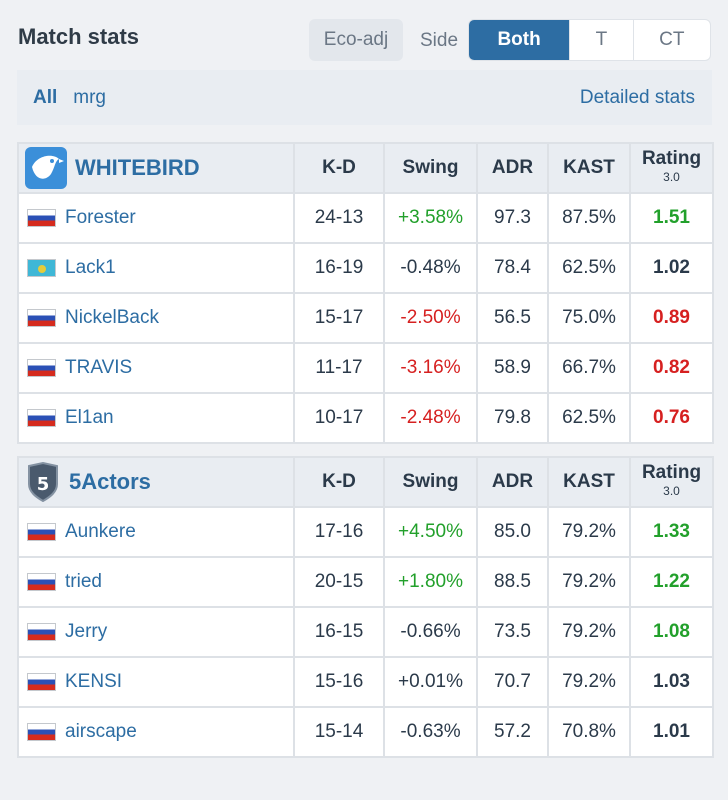 The image size is (728, 800). Describe the element at coordinates (339, 532) in the screenshot. I see `kd-cell: 17-16` at that location.